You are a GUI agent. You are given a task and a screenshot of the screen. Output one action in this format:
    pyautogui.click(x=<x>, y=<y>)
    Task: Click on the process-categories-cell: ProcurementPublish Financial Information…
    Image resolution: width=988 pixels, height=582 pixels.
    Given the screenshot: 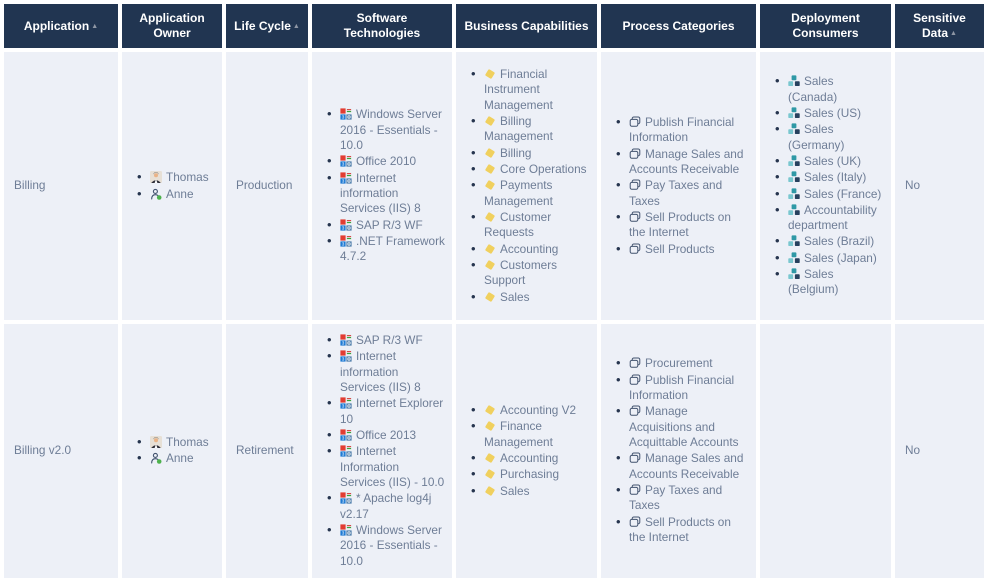 What is the action you would take?
    pyautogui.click(x=678, y=451)
    